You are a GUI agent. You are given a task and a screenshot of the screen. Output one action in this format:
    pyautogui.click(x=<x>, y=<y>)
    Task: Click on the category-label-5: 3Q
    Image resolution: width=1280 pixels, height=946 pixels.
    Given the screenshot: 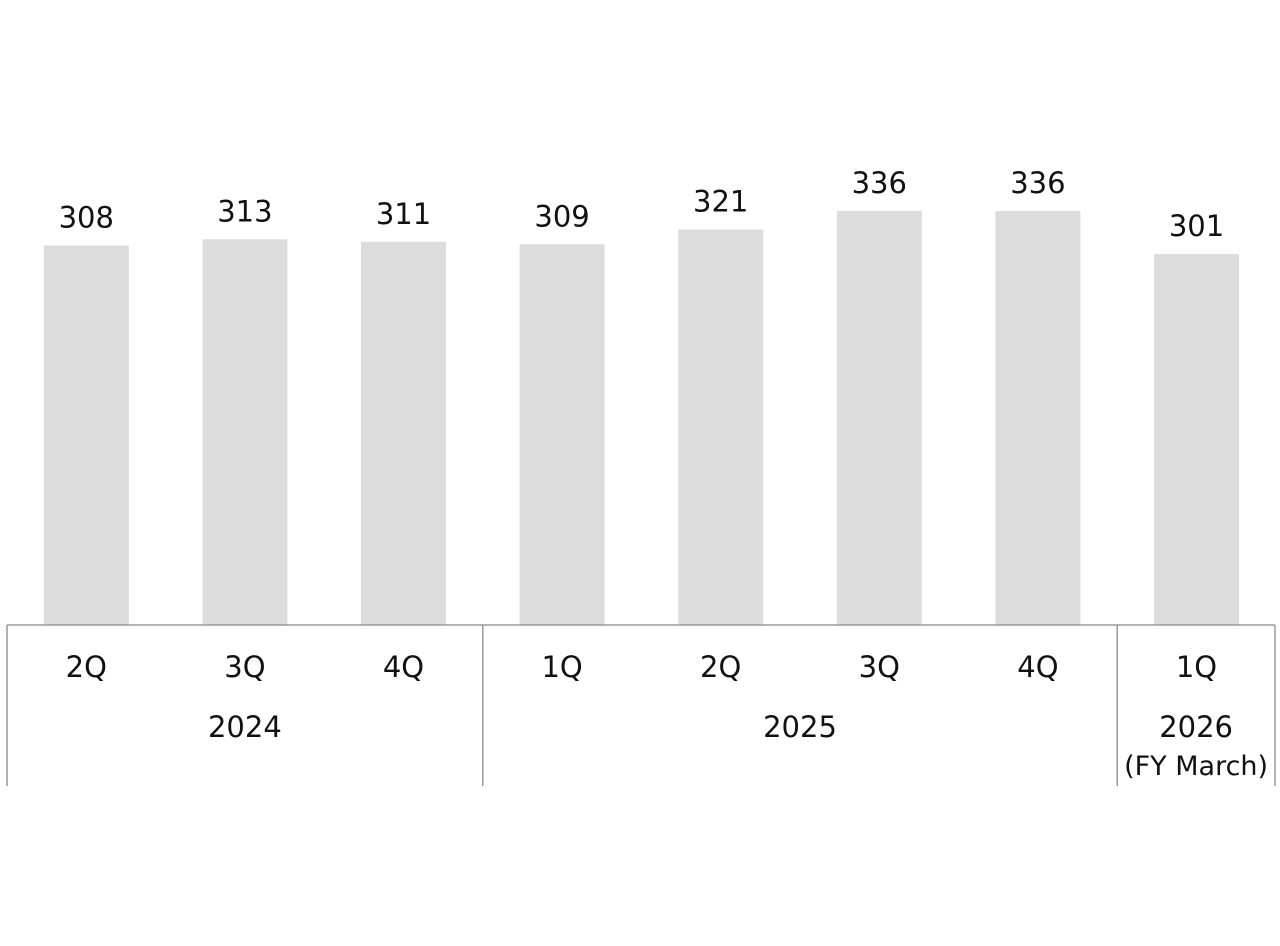 What is the action you would take?
    pyautogui.click(x=879, y=667)
    